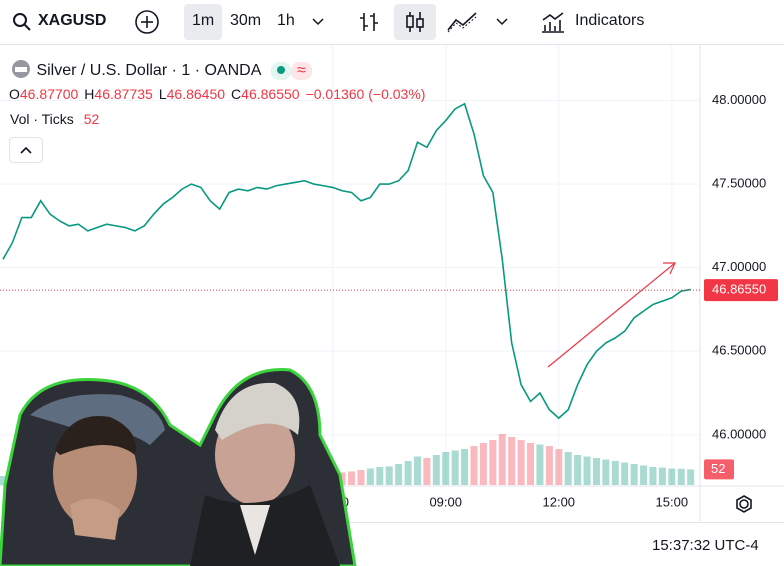 This screenshot has height=566, width=784. I want to click on volume-tag-label: 52, so click(718, 468).